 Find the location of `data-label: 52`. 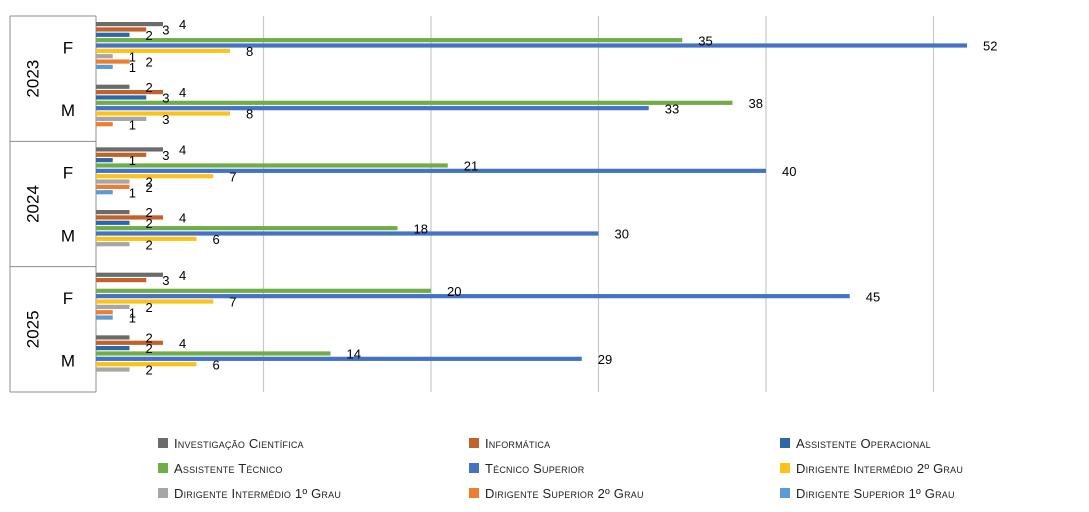

data-label: 52 is located at coordinates (990, 46).